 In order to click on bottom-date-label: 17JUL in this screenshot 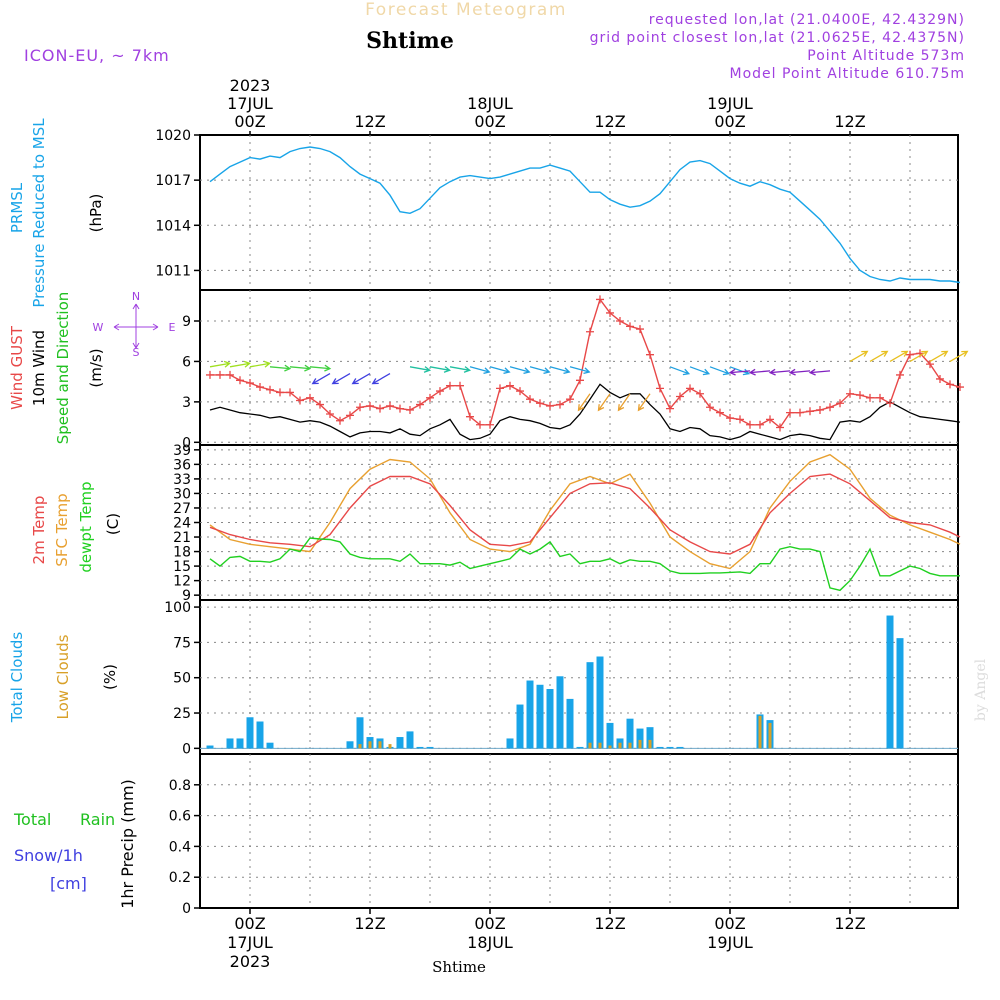, I will do `click(250, 942)`.